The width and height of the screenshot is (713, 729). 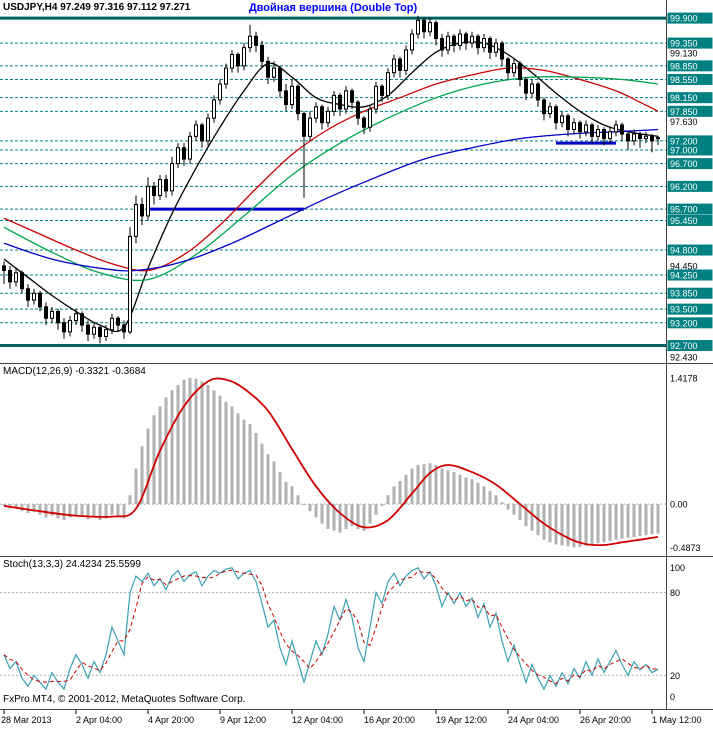 I want to click on time-axis-label: 26 Apr 20:00, so click(x=605, y=720).